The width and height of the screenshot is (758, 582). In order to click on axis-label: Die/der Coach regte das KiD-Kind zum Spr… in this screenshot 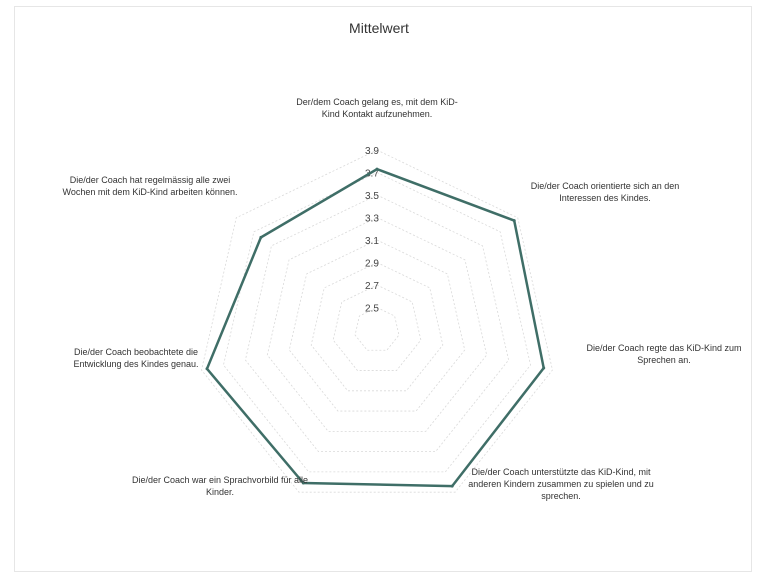, I will do `click(664, 354)`.